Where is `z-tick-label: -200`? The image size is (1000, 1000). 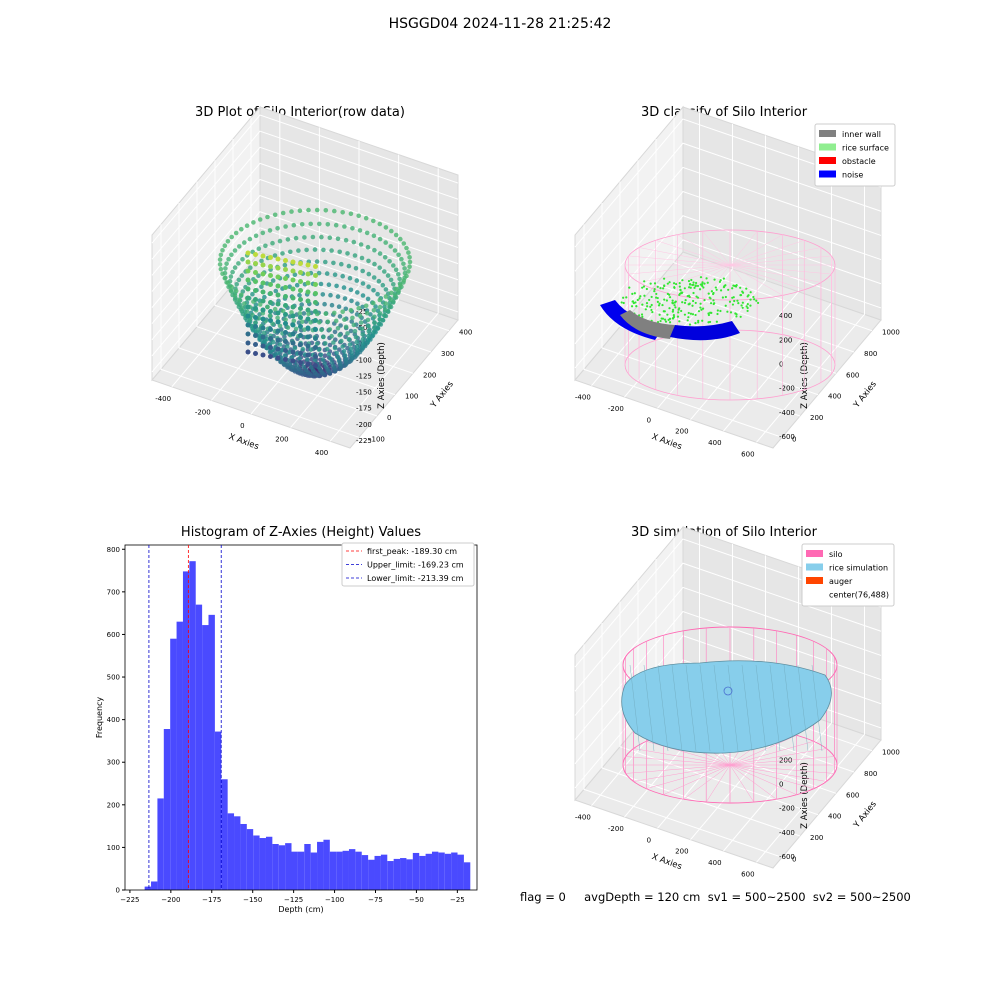
z-tick-label: -200 is located at coordinates (787, 389).